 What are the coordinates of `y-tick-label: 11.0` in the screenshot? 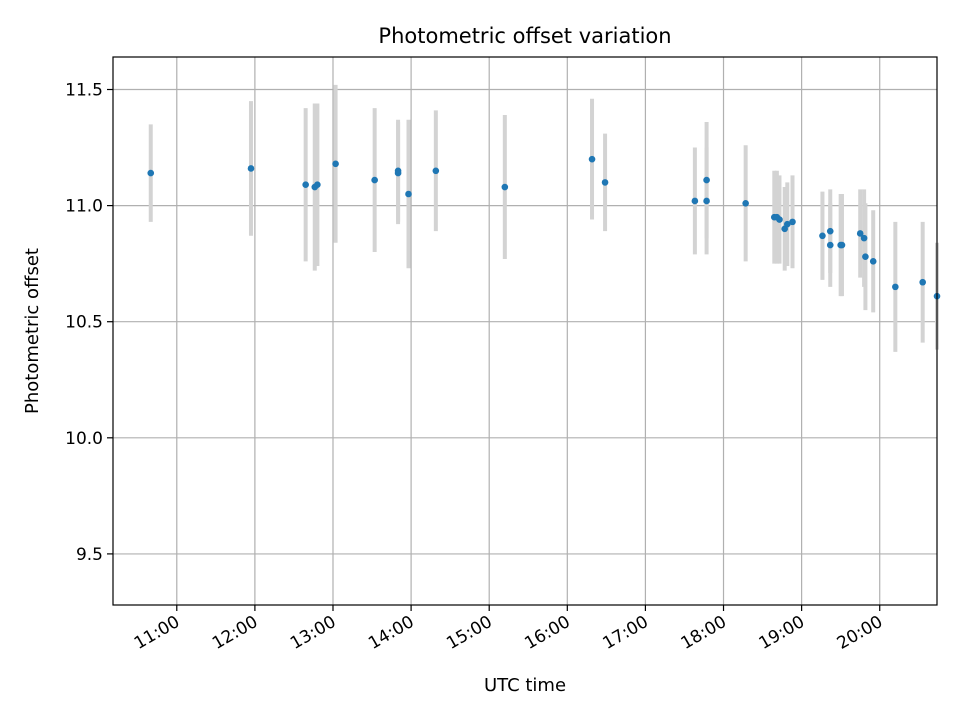 It's located at (84, 207).